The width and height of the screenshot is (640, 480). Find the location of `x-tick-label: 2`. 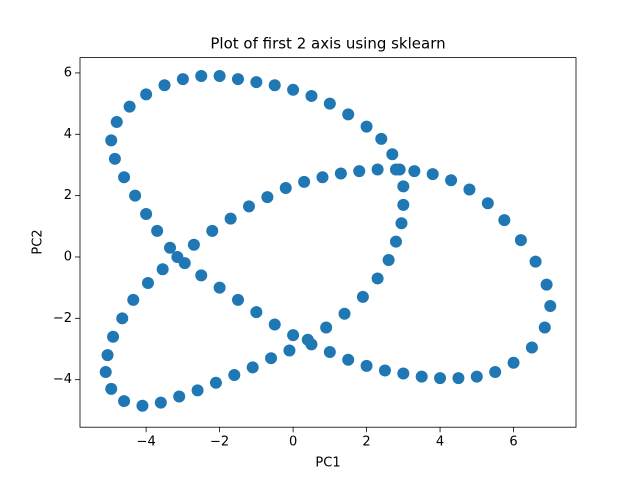

x-tick-label: 2 is located at coordinates (366, 442).